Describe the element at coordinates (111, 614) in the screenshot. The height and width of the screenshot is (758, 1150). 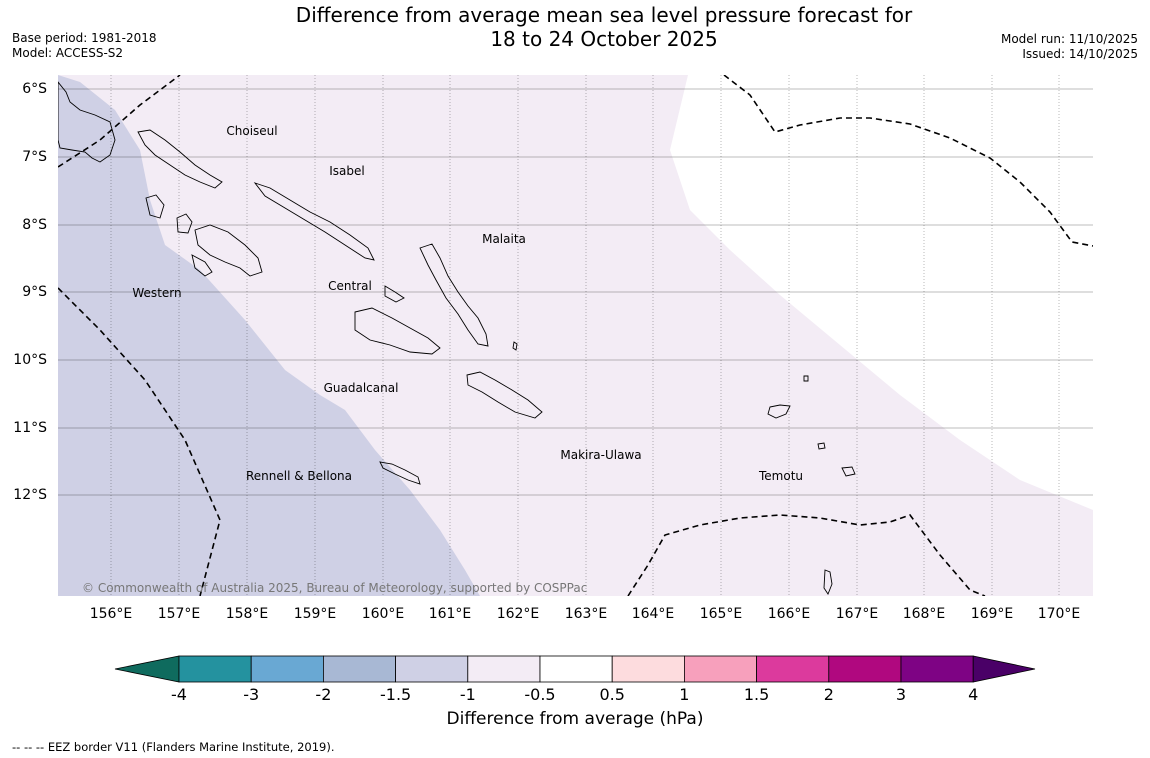
I see `lon-label: 156°E` at that location.